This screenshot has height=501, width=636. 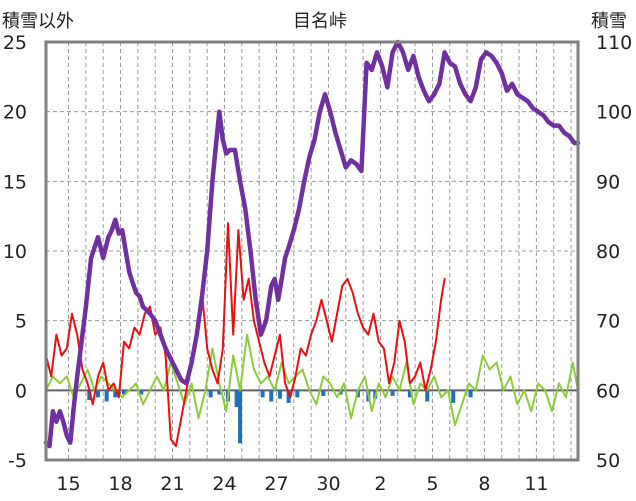 What do you see at coordinates (608, 461) in the screenshot?
I see `right-tick-label: 50` at bounding box center [608, 461].